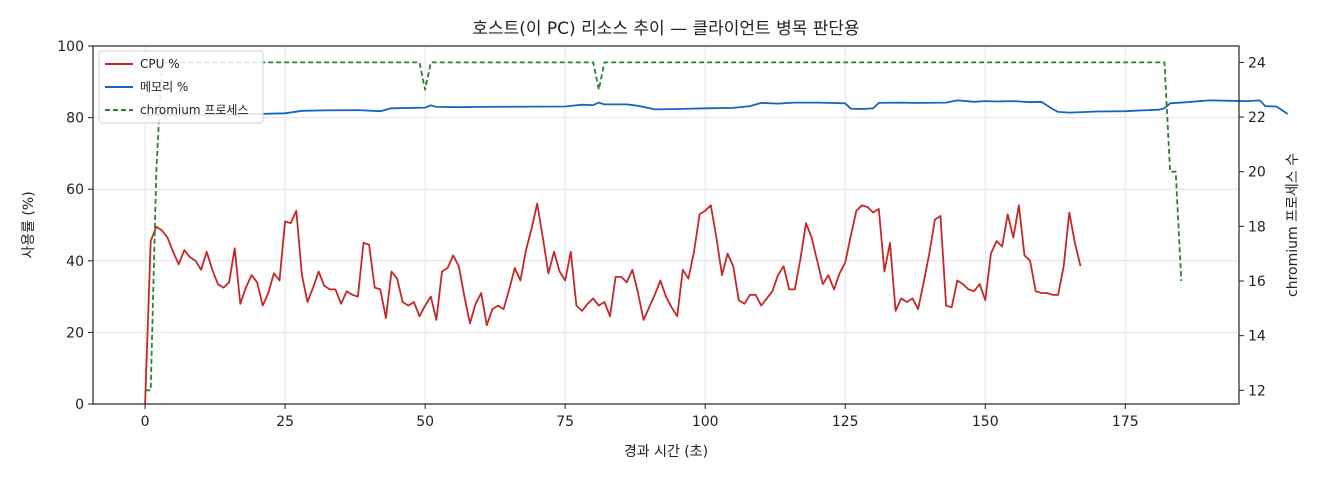  Describe the element at coordinates (565, 422) in the screenshot. I see `x-tick-label: 75` at that location.